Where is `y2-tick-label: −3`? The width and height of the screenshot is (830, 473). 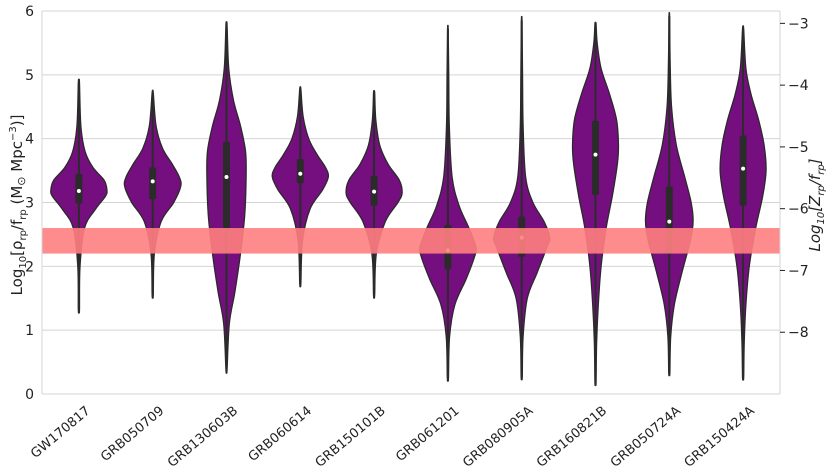 y2-tick-label: −3 is located at coordinates (798, 24).